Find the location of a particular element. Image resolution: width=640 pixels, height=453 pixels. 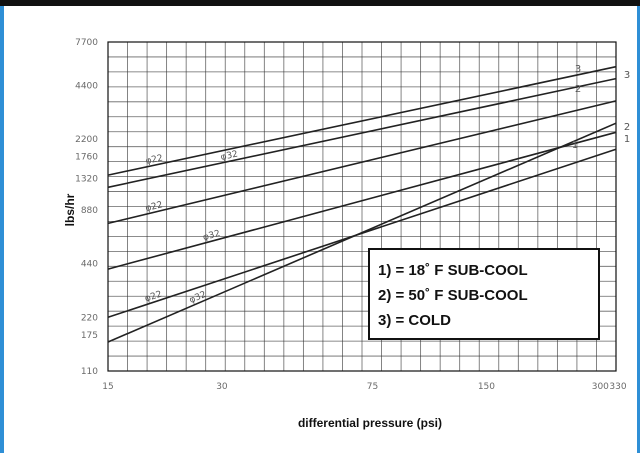

x-tick-label: 30 is located at coordinates (222, 387).